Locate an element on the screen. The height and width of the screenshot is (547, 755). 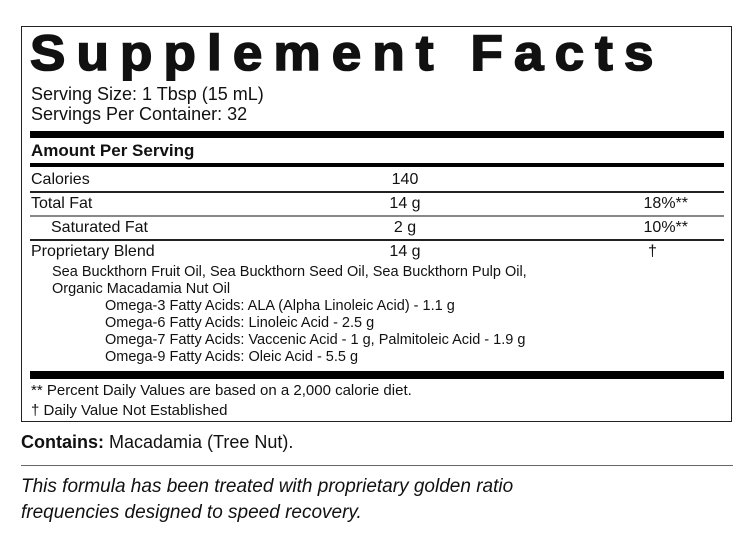
nutrient-amount-calories: 140 is located at coordinates (405, 179).